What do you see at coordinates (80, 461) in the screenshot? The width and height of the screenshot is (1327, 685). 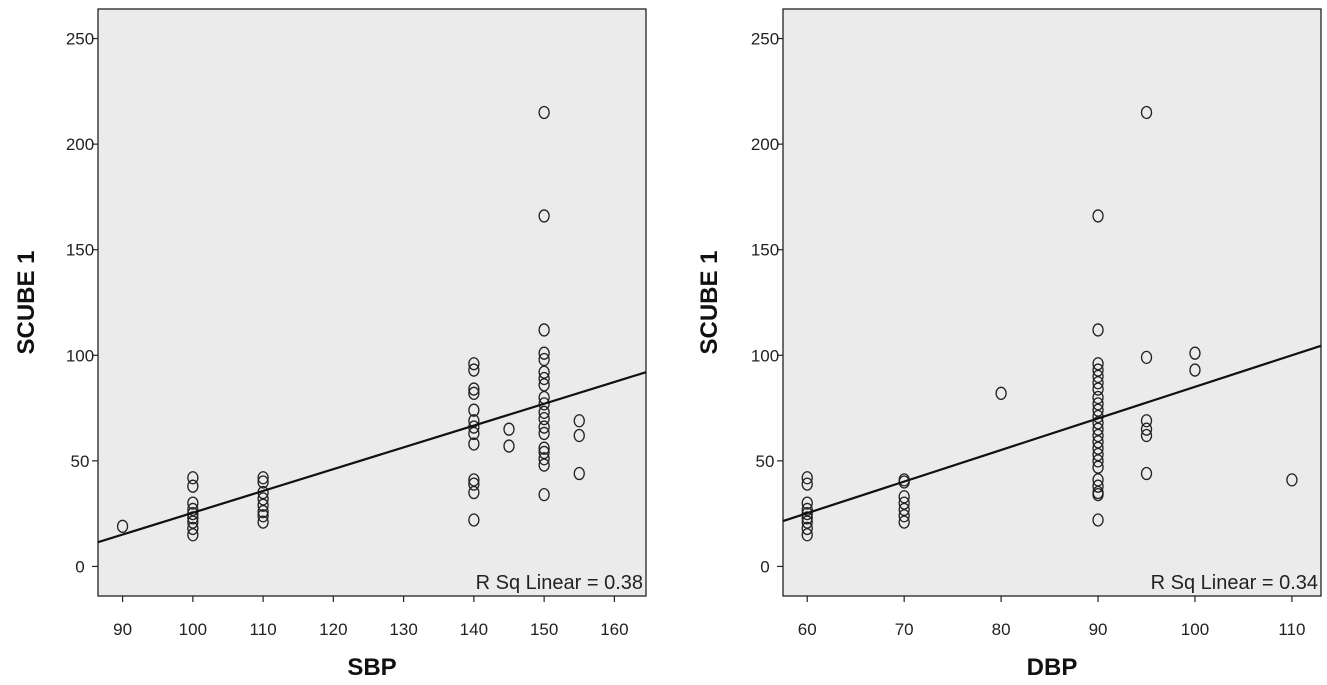 I see `chart-1-y-tick-label: 50` at bounding box center [80, 461].